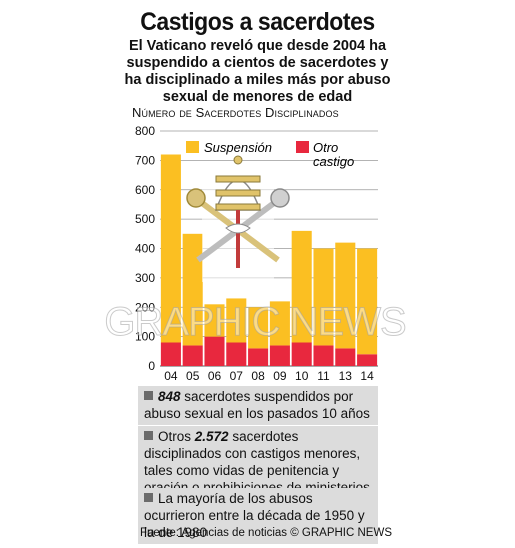 The width and height of the screenshot is (515, 548). I want to click on x-tick-label: 09, so click(280, 376).